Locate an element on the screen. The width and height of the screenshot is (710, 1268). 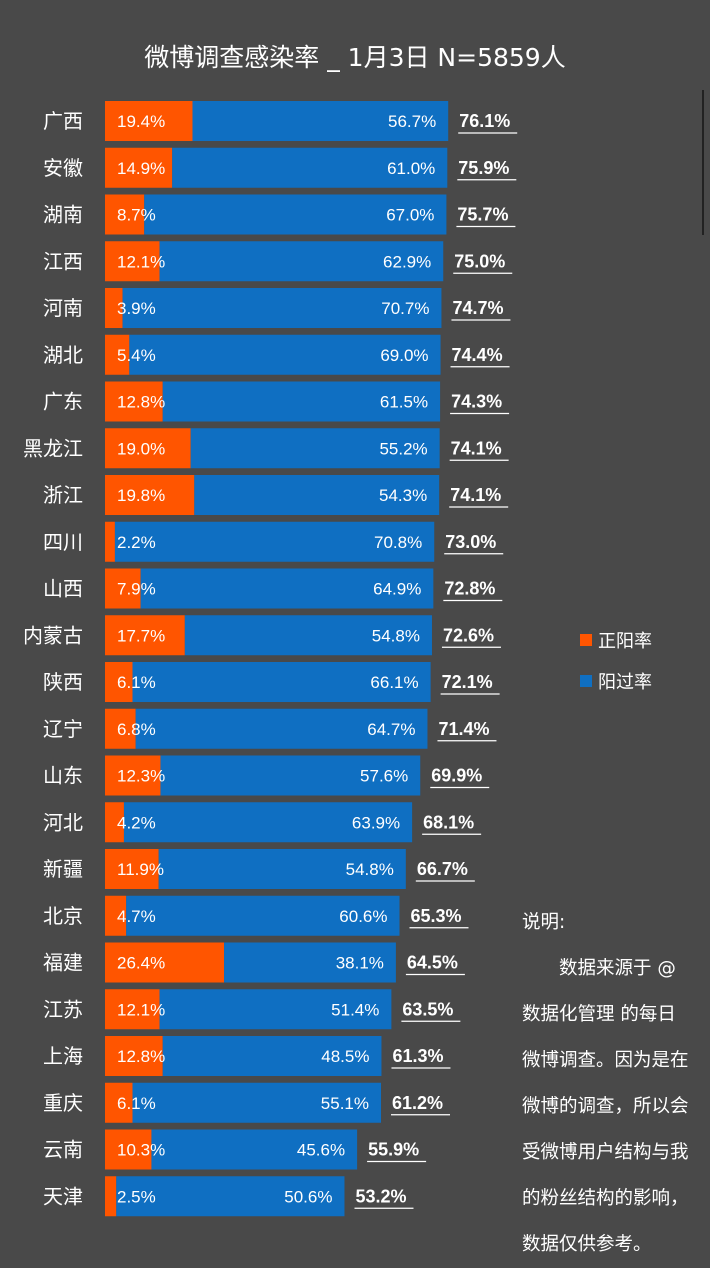
data-label-recovered: 70.8% is located at coordinates (398, 542).